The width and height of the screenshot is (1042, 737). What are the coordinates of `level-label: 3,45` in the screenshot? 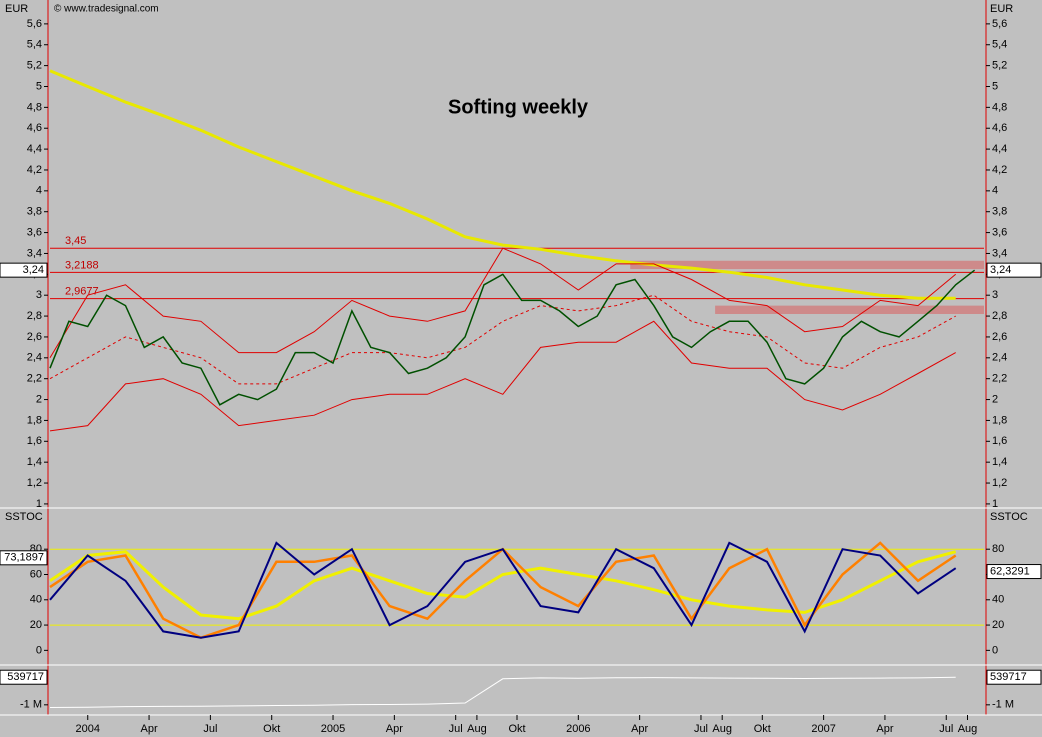 It's located at (75, 241).